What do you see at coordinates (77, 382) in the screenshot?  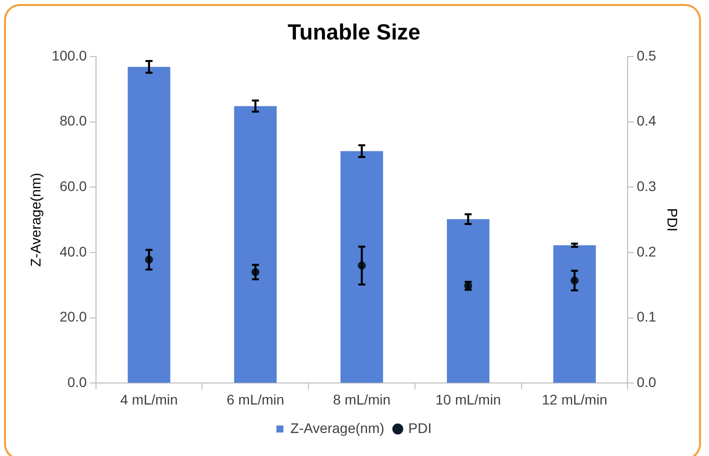 I see `y-tick-label: 0.0` at bounding box center [77, 382].